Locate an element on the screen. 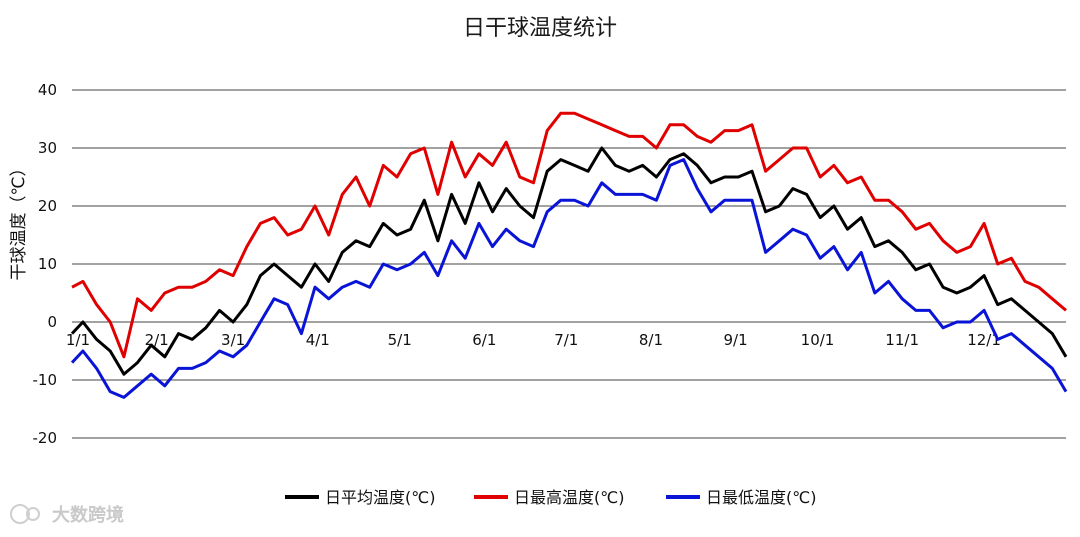  y-tick-label: 10 is located at coordinates (47, 264).